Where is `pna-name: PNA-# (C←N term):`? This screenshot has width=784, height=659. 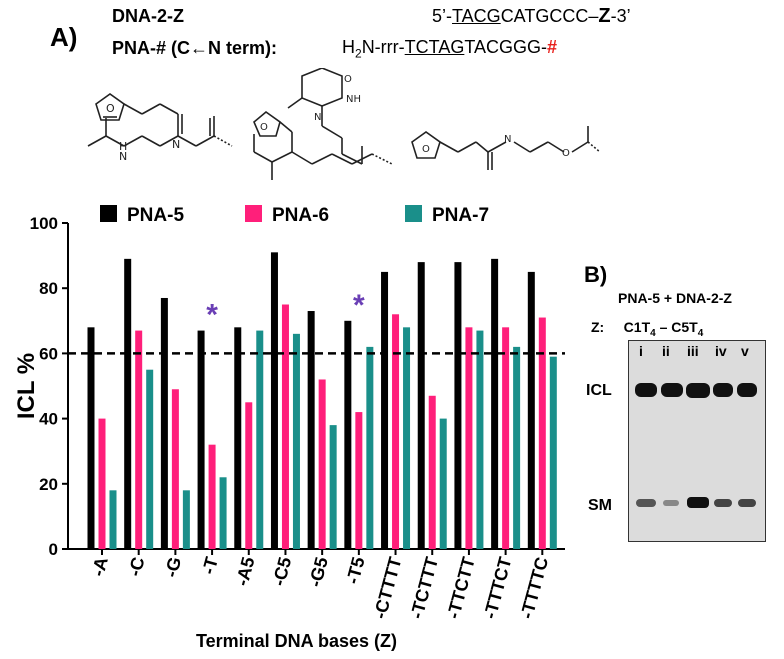
pna-name: PNA-# (C←N term): is located at coordinates (195, 48).